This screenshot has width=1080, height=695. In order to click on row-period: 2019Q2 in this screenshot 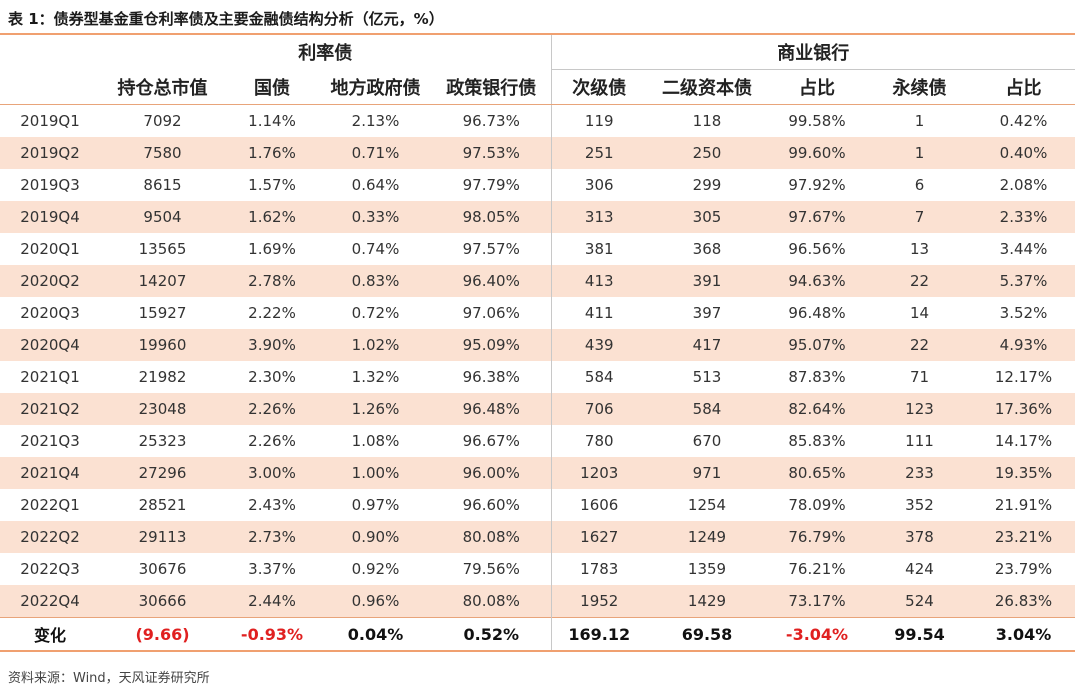, I will do `click(50, 153)`.